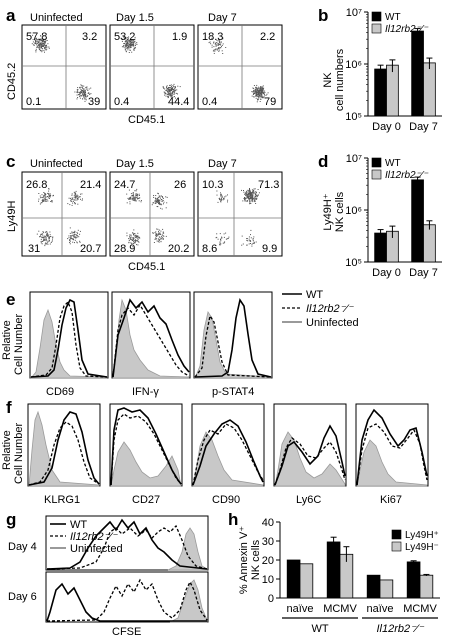  What do you see at coordinates (19, 344) in the screenshot?
I see `e-ylabel-2: Cell Number` at bounding box center [19, 344].